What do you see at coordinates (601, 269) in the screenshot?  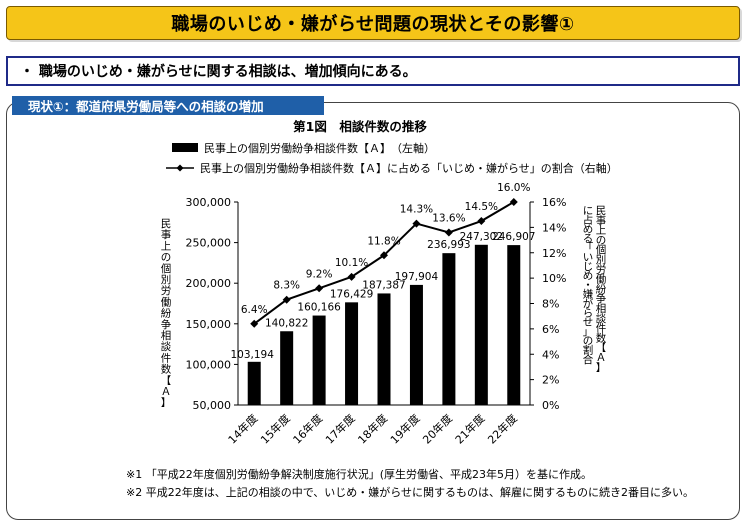 I see `y-axis-right-label-line1-char: 労` at bounding box center [601, 269].